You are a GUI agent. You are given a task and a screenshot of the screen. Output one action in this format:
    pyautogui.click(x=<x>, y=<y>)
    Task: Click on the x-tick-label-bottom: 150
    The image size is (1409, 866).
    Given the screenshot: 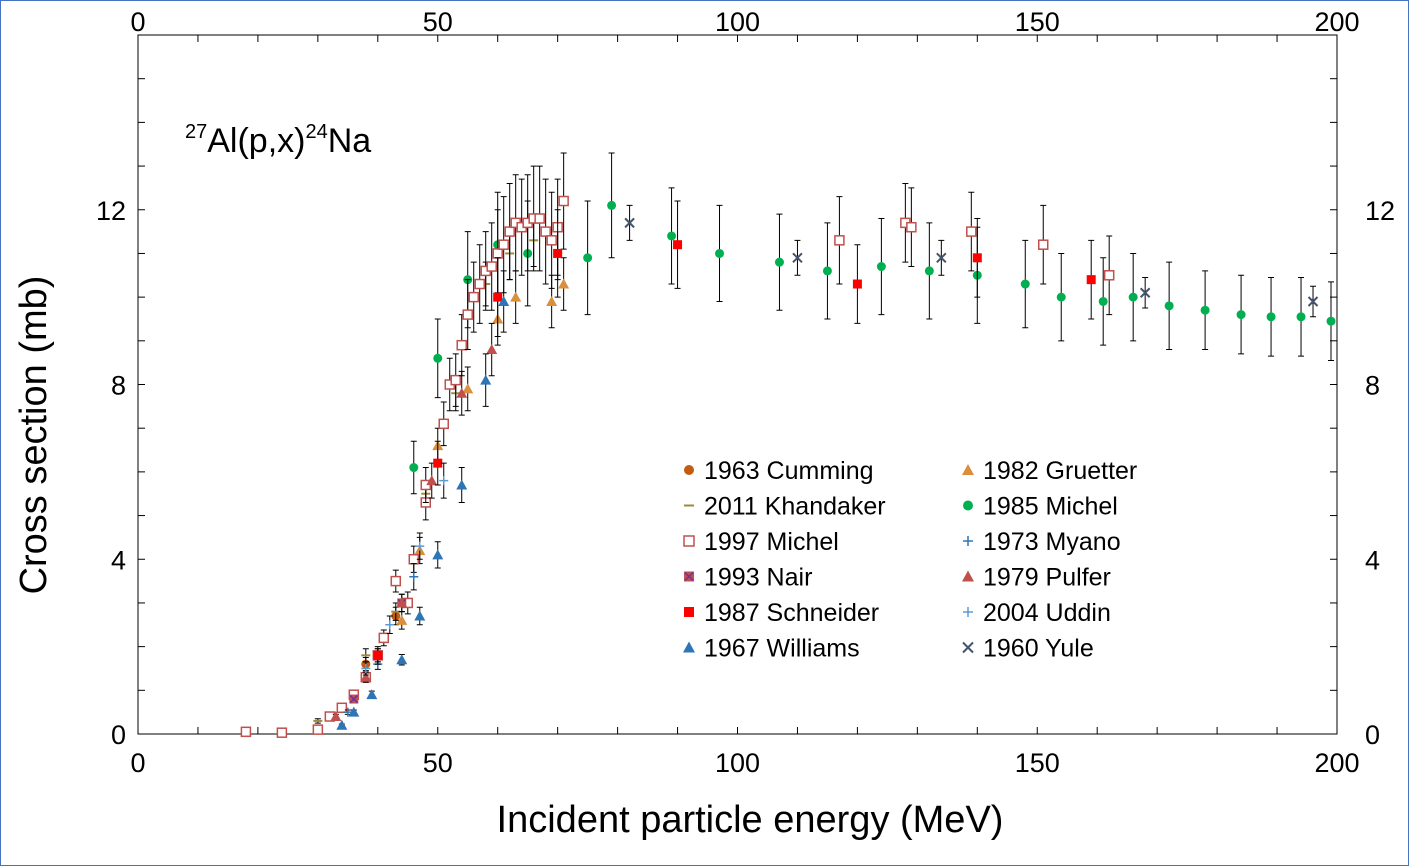 What is the action you would take?
    pyautogui.click(x=1037, y=763)
    